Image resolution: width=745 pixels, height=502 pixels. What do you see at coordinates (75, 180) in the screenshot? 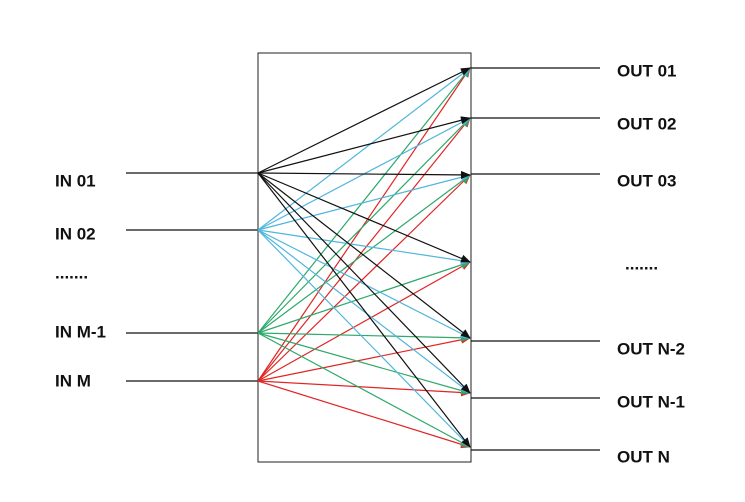
I see `input-label: IN 01` at bounding box center [75, 180].